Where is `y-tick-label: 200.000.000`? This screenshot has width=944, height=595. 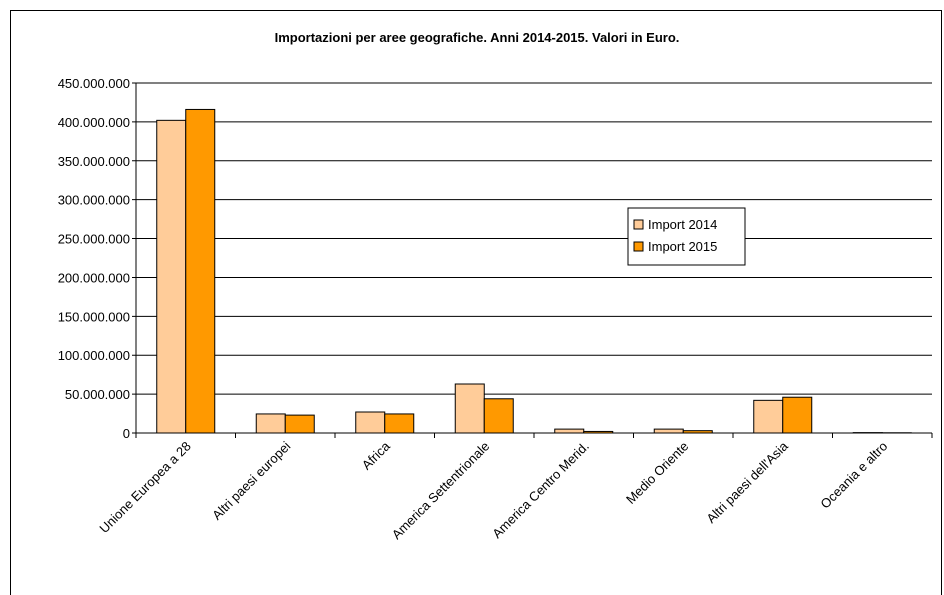
y-tick-label: 200.000.000 is located at coordinates (94, 277).